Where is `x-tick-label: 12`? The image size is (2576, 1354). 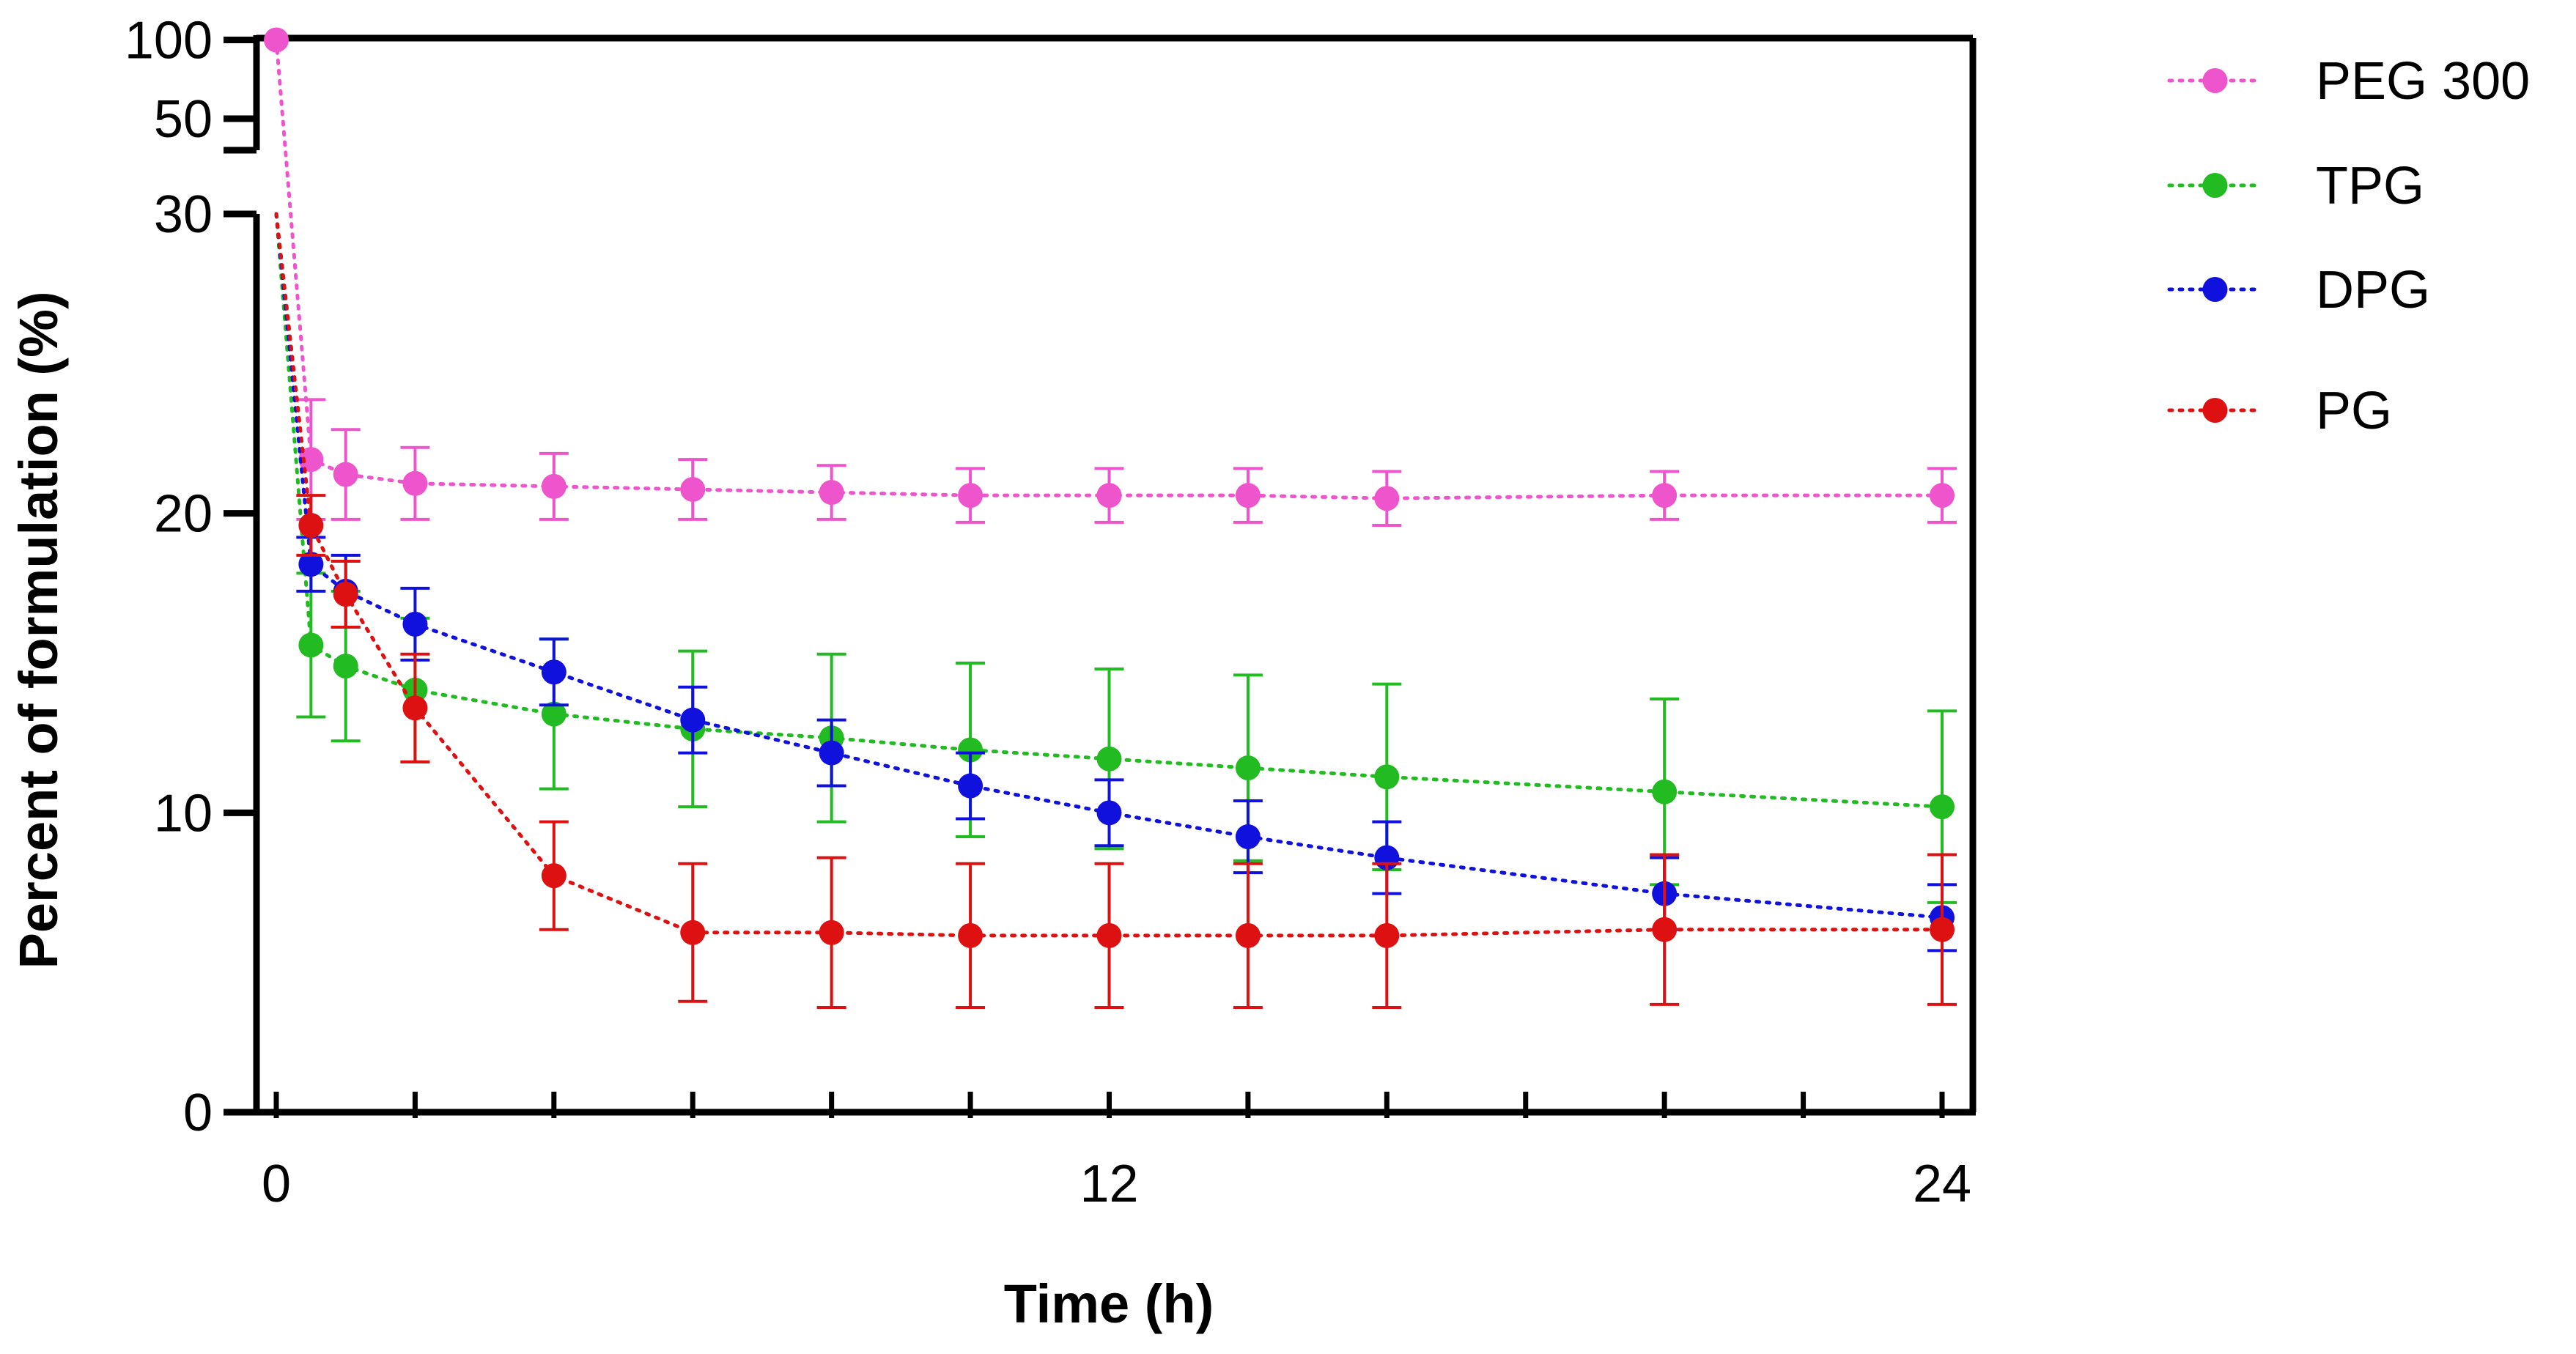 x-tick-label: 12 is located at coordinates (1109, 1184).